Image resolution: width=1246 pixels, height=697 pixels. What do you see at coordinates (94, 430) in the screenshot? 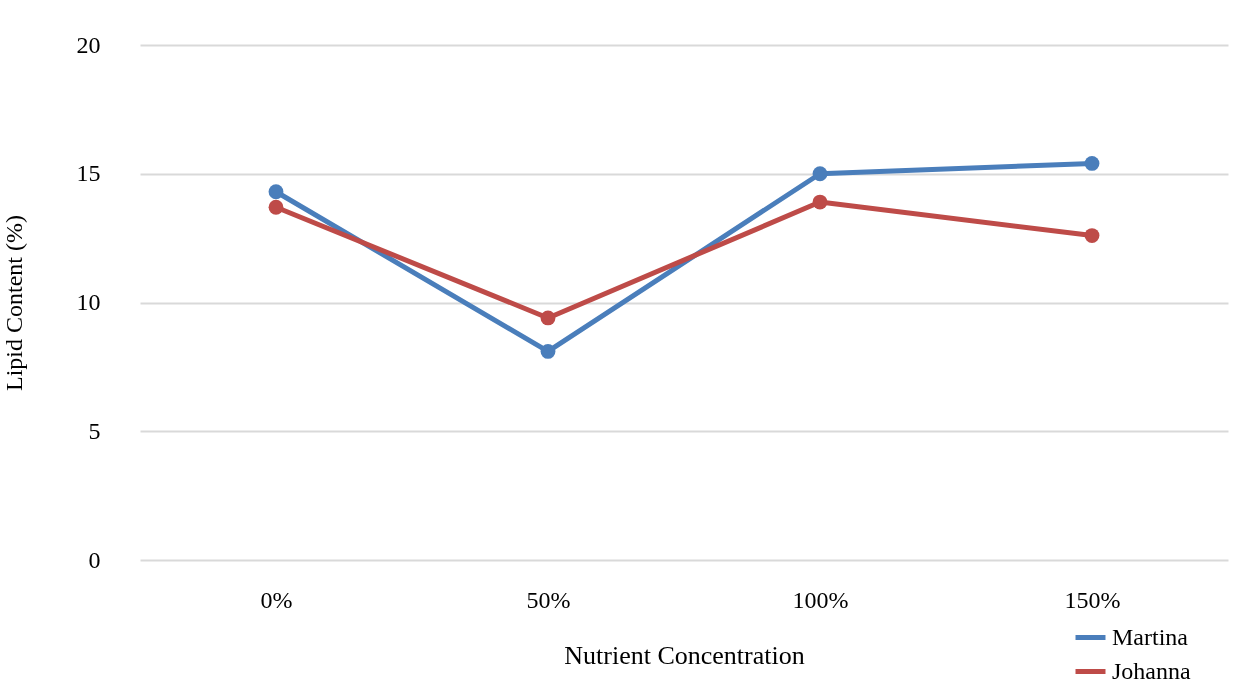
I see `y-tick-label: 5` at bounding box center [94, 430].